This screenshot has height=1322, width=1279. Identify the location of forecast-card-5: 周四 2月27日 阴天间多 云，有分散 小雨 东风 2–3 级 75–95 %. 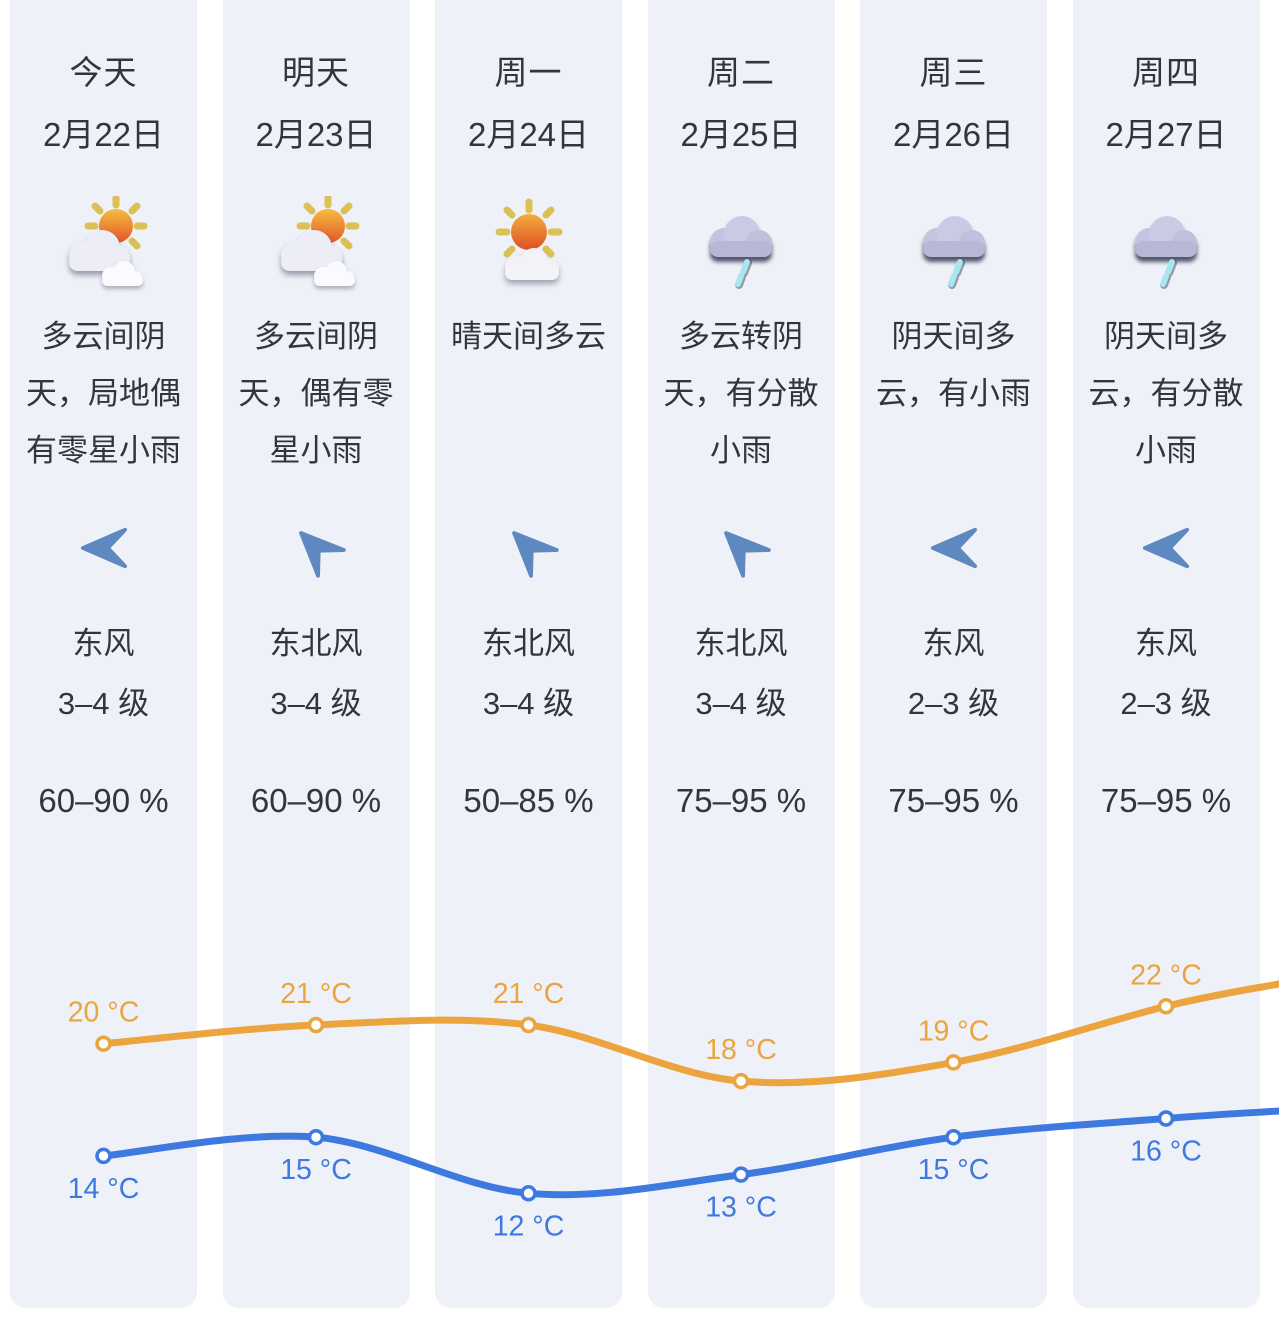
(1166, 654).